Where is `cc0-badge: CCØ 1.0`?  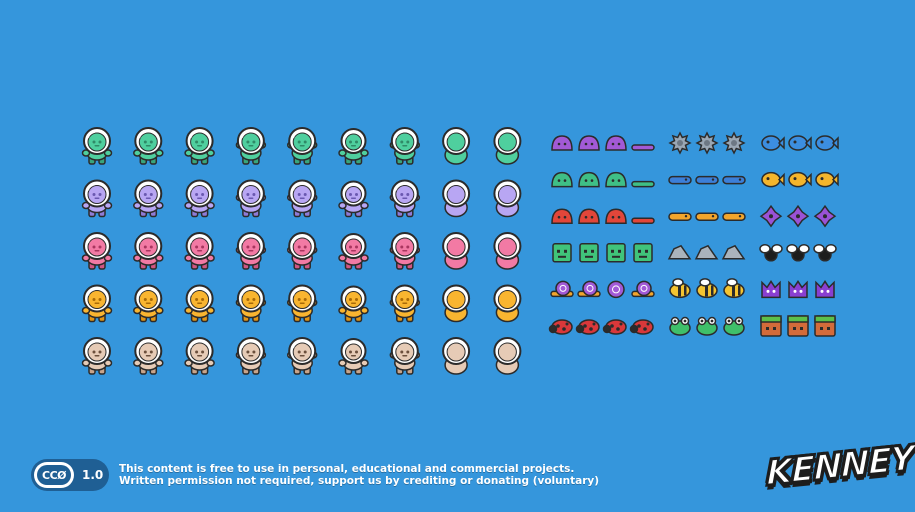
cc0-badge: CCØ 1.0 is located at coordinates (70, 475).